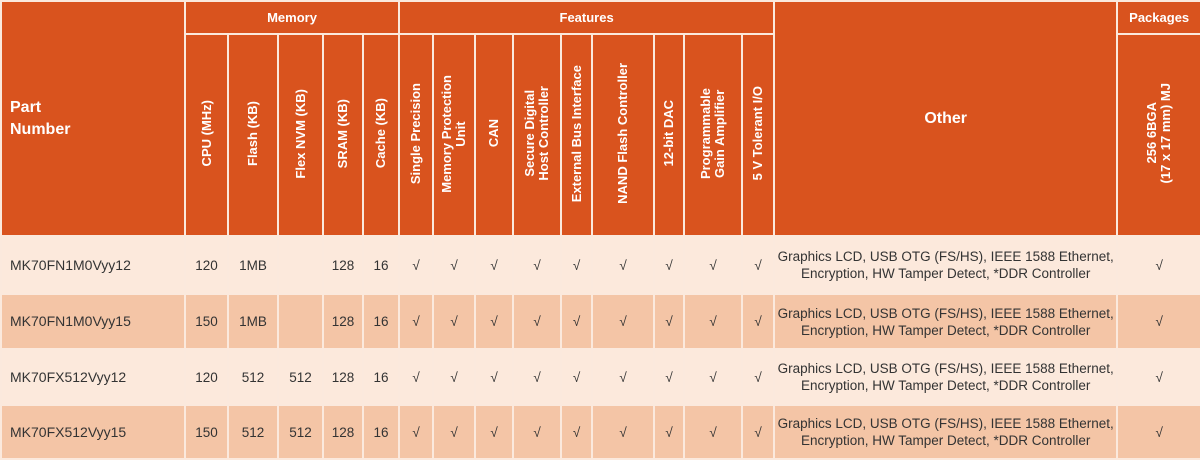 This screenshot has height=460, width=1200. Describe the element at coordinates (292, 17) in the screenshot. I see `header-group-memory: Memory` at that location.